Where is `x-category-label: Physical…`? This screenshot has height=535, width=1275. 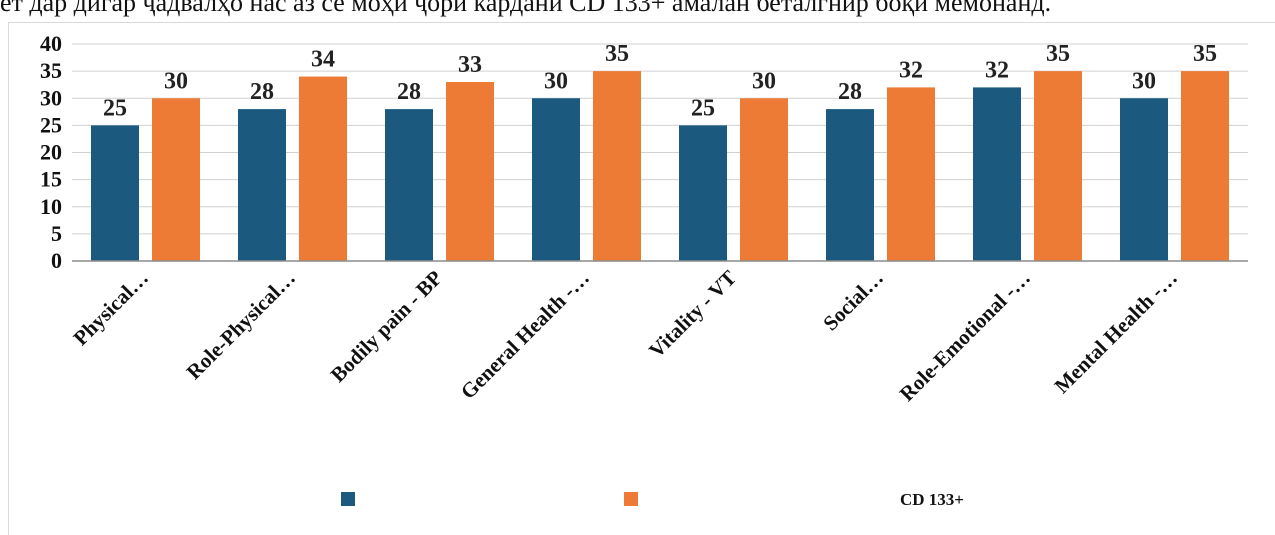
x-category-label: Physical… is located at coordinates (110, 308).